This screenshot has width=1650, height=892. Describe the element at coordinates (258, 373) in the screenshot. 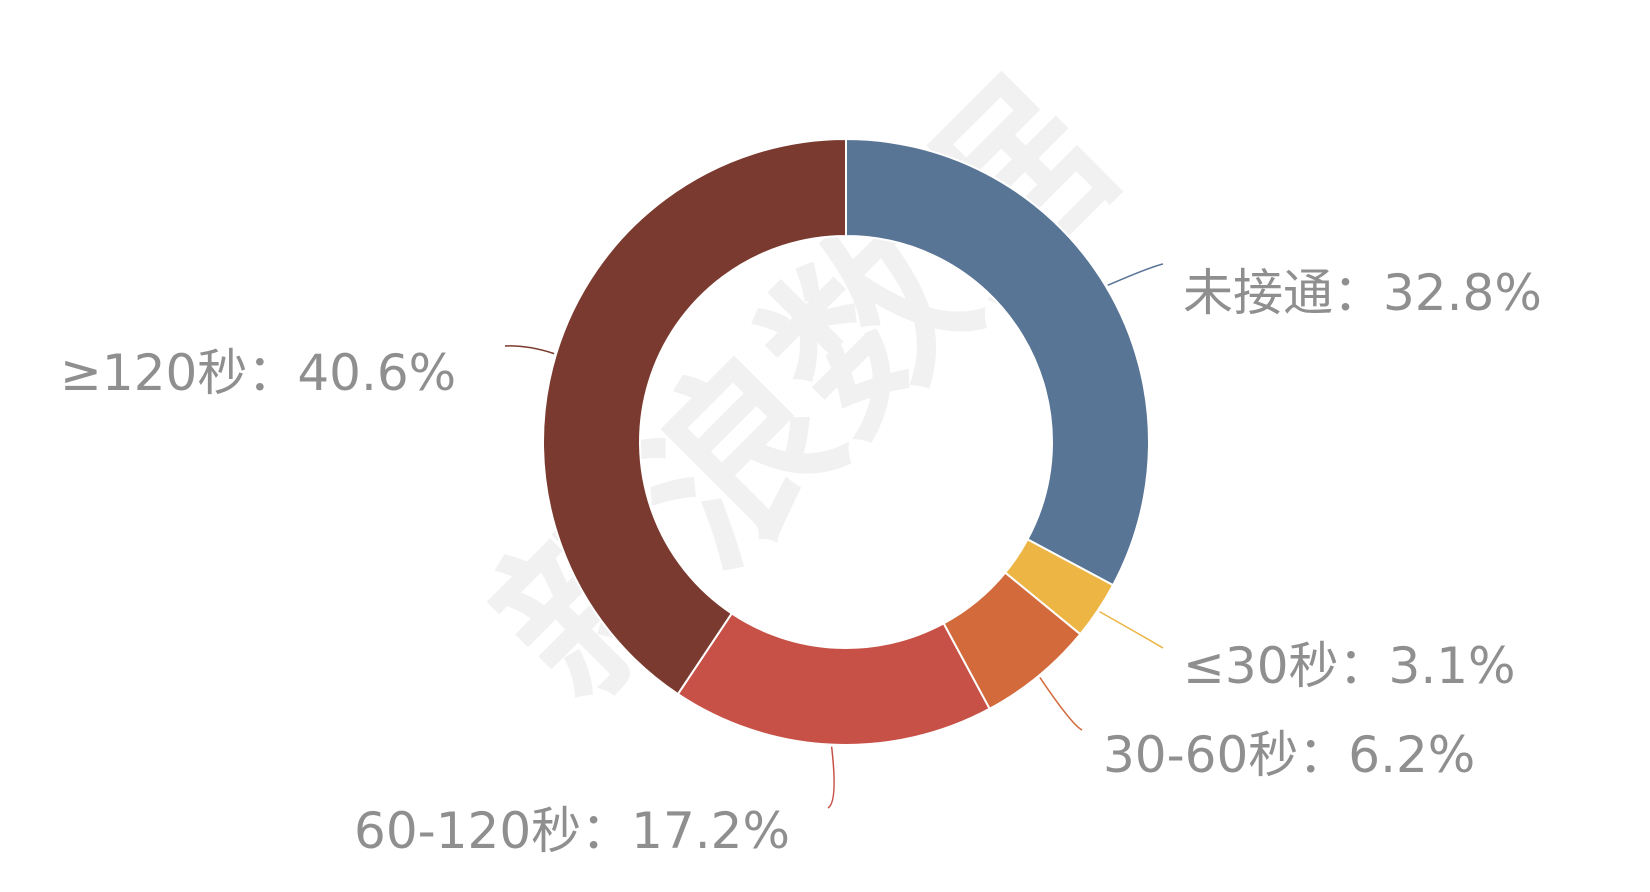

I see `label-ge-120s: ≥120秒：40.6%` at that location.